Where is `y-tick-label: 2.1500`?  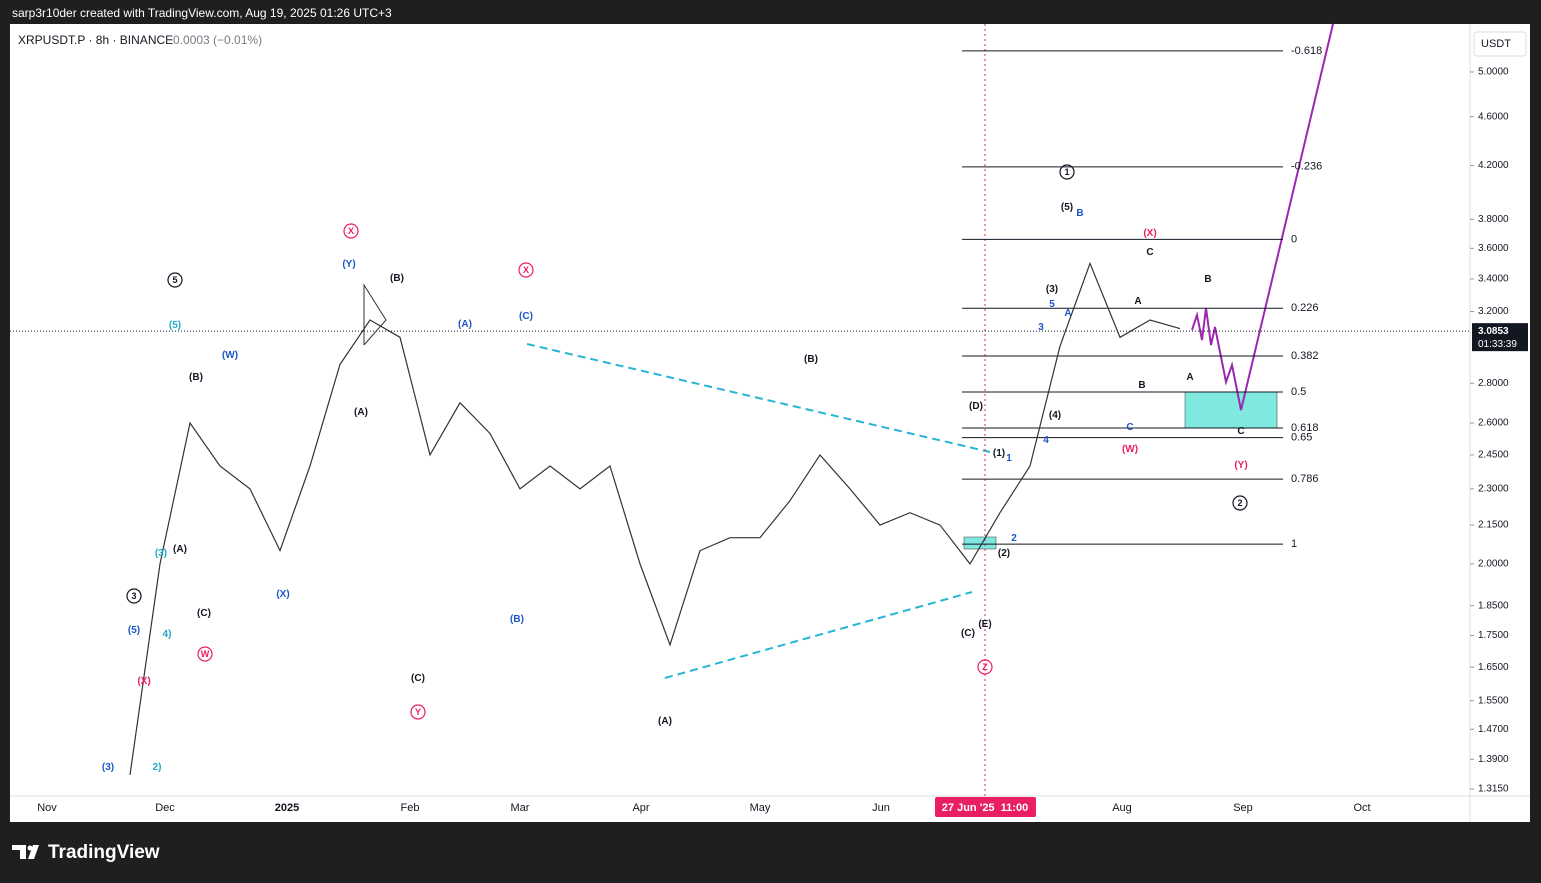 y-tick-label: 2.1500 is located at coordinates (1493, 525).